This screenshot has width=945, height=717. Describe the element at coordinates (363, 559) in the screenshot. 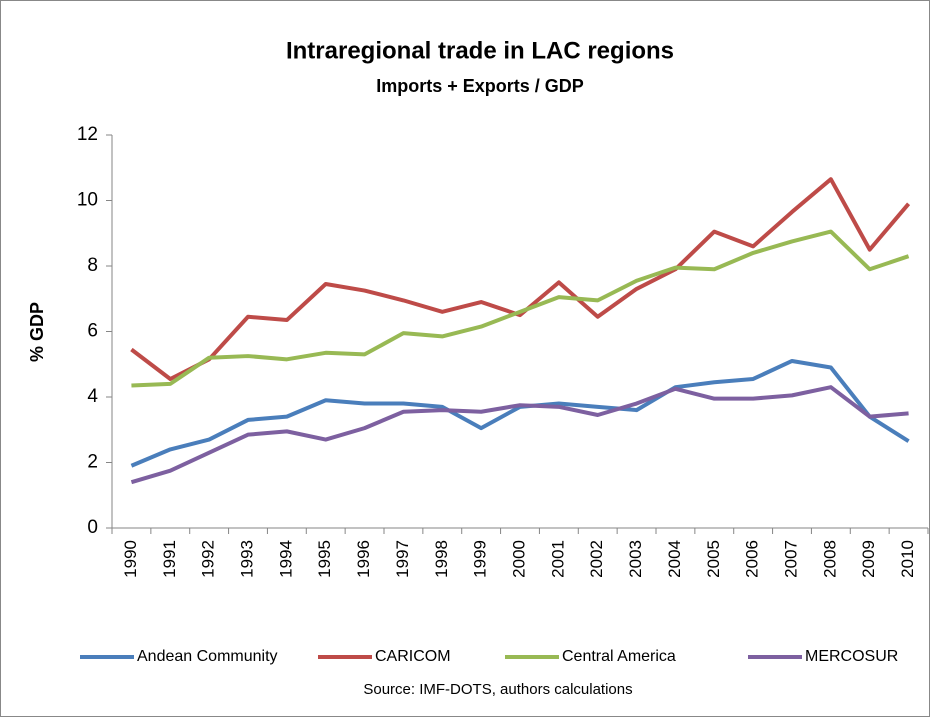

I see `x-tick-label: 1996` at that location.